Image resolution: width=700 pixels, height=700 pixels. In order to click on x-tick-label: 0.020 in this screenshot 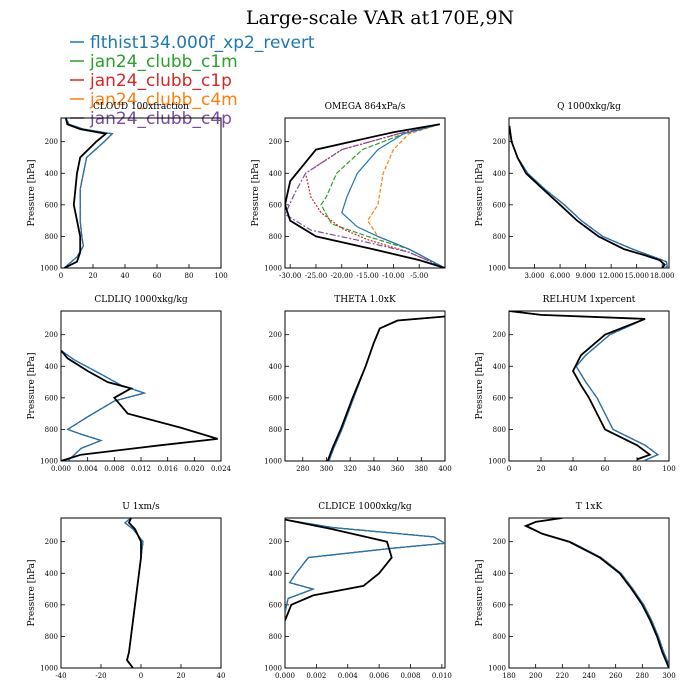, I will do `click(194, 469)`.